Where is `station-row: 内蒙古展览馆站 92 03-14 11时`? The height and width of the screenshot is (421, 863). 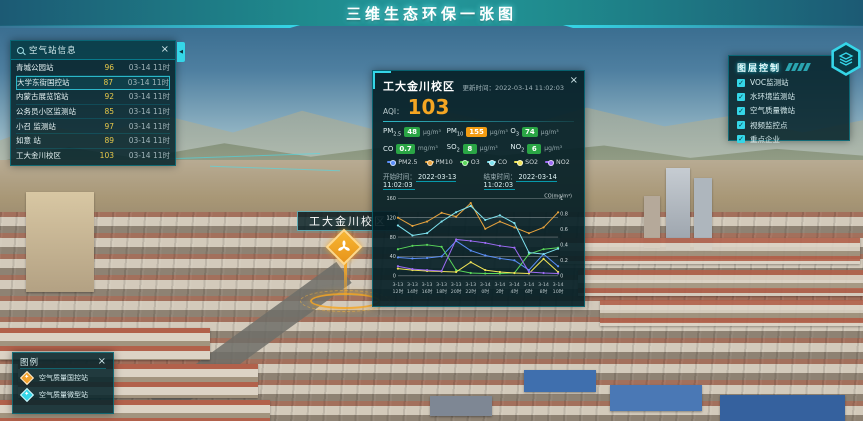 station-row: 内蒙古展览馆站 92 03-14 11时 is located at coordinates (93, 97).